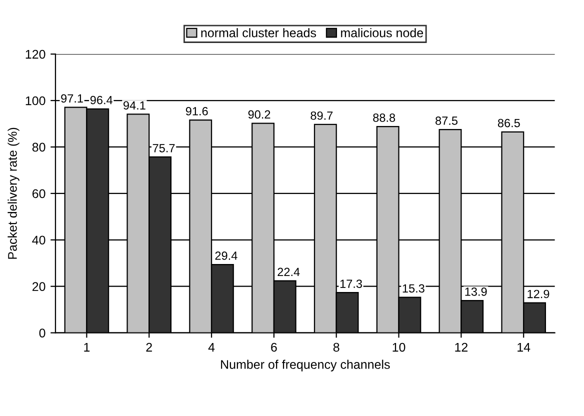 Image resolution: width=584 pixels, height=416 pixels. What do you see at coordinates (14, 193) in the screenshot?
I see `y-axis-title: Packet delivery rate (%)` at bounding box center [14, 193].